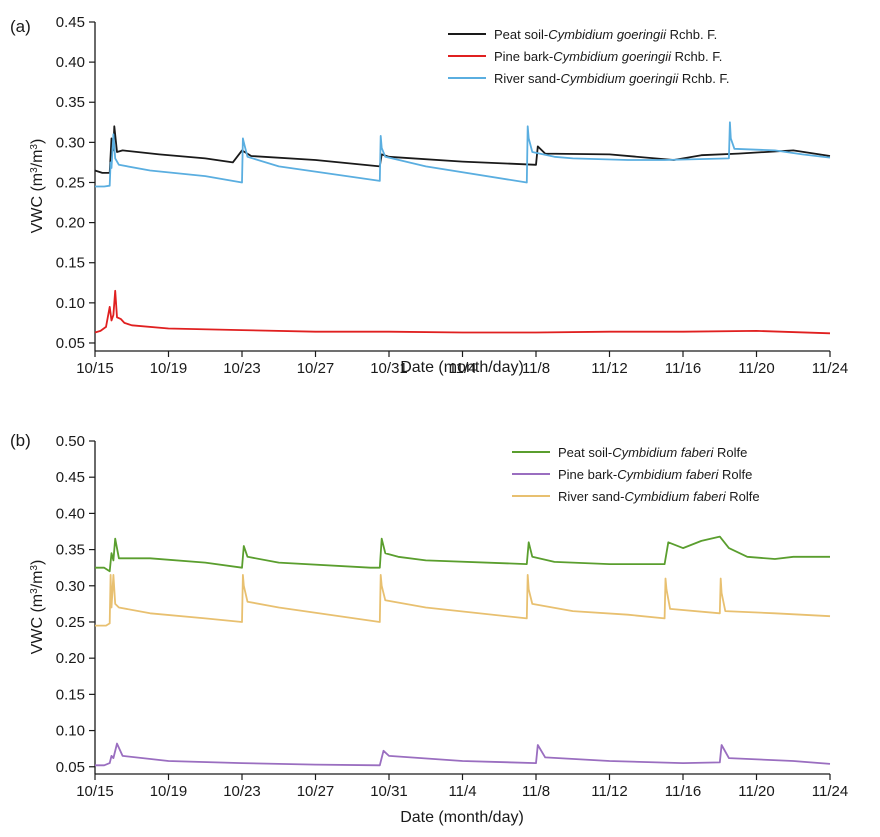 The width and height of the screenshot is (880, 837). What do you see at coordinates (70, 441) in the screenshot?
I see `y-tick-label: 0.50` at bounding box center [70, 441].